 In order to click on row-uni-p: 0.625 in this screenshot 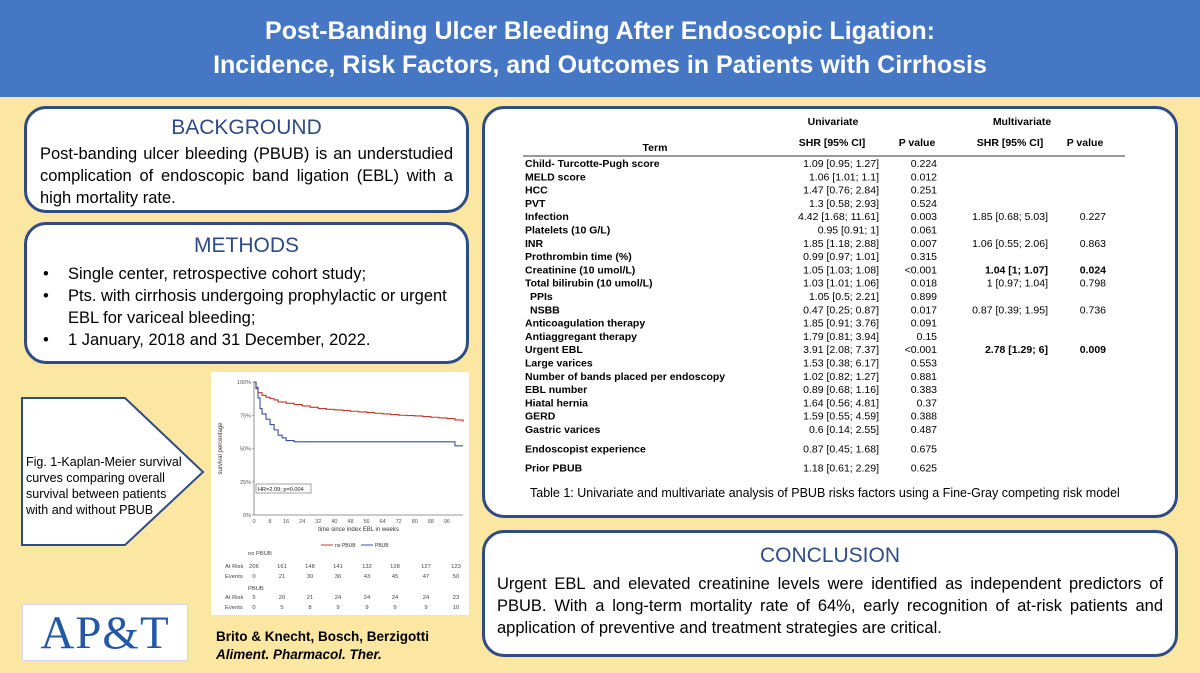, I will do `click(924, 469)`.